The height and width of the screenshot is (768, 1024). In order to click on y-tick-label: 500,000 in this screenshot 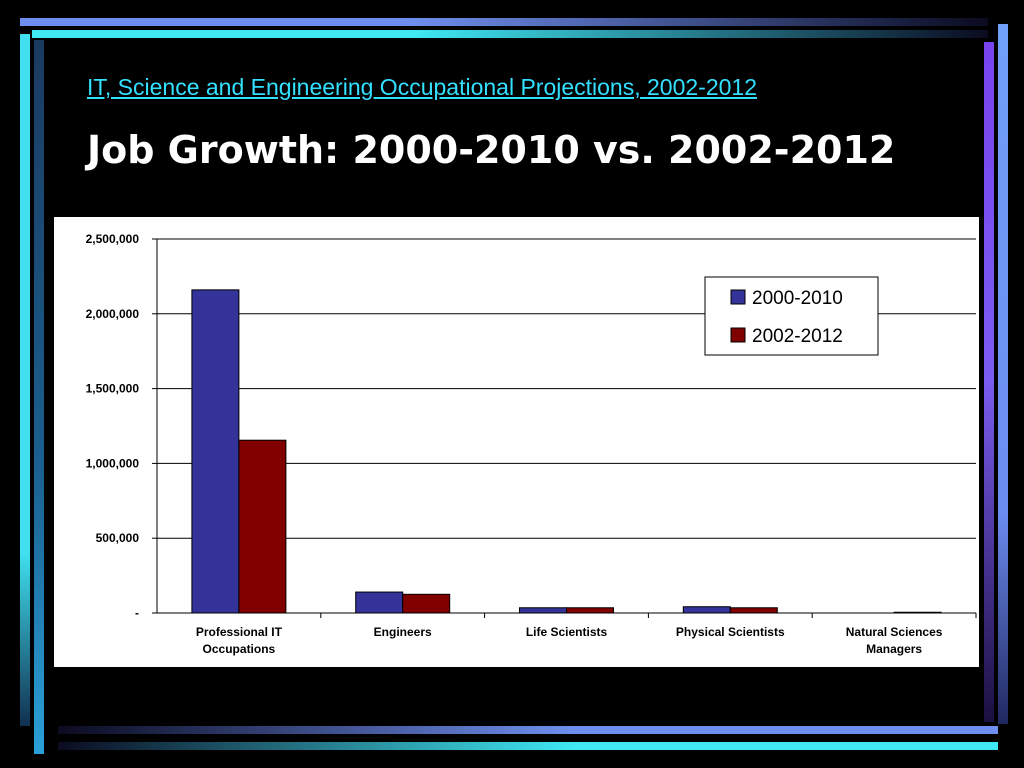, I will do `click(118, 538)`.